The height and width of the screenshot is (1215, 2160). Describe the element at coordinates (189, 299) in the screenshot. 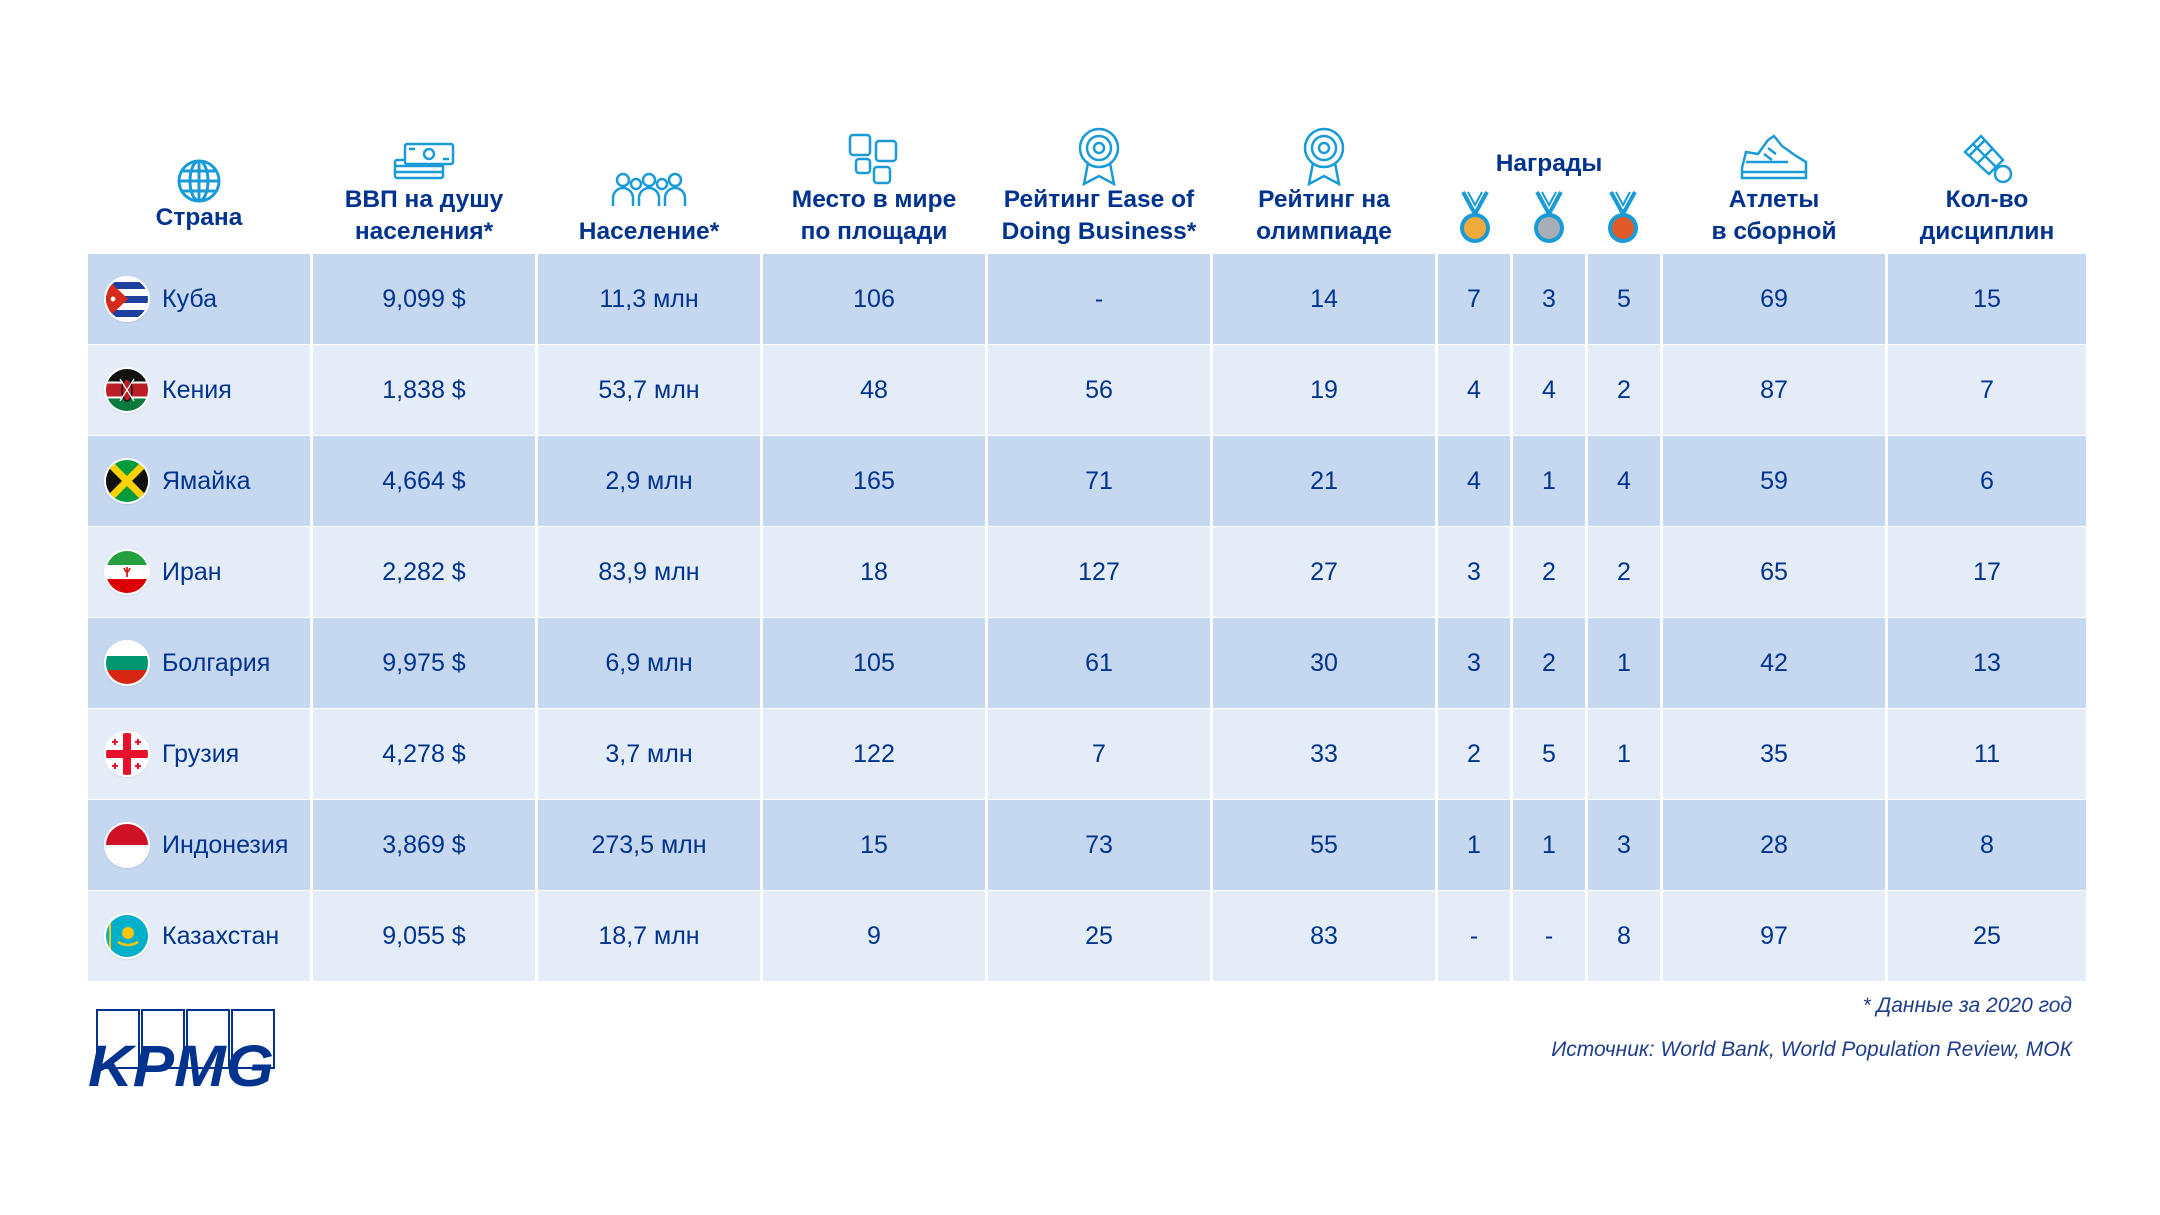

I see `country-name: Куба` at that location.